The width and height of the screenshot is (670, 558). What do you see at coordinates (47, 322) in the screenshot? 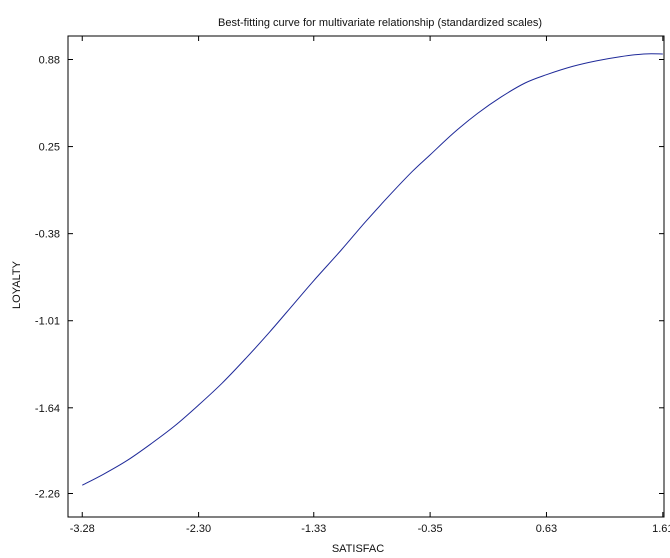
I see `y-tick-label: -1.01` at bounding box center [47, 322].